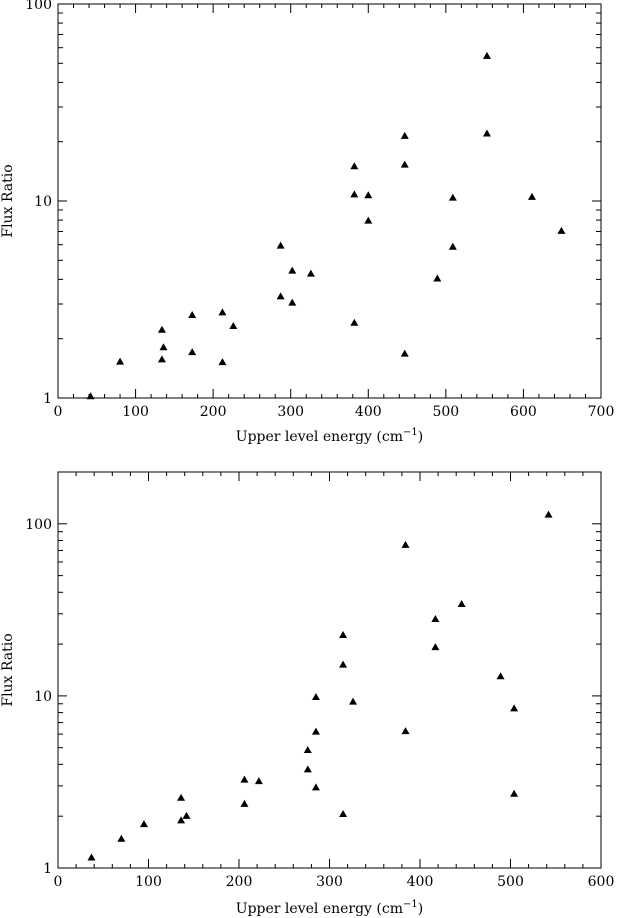  What do you see at coordinates (601, 412) in the screenshot?
I see `x-tick-label: 700` at bounding box center [601, 412].